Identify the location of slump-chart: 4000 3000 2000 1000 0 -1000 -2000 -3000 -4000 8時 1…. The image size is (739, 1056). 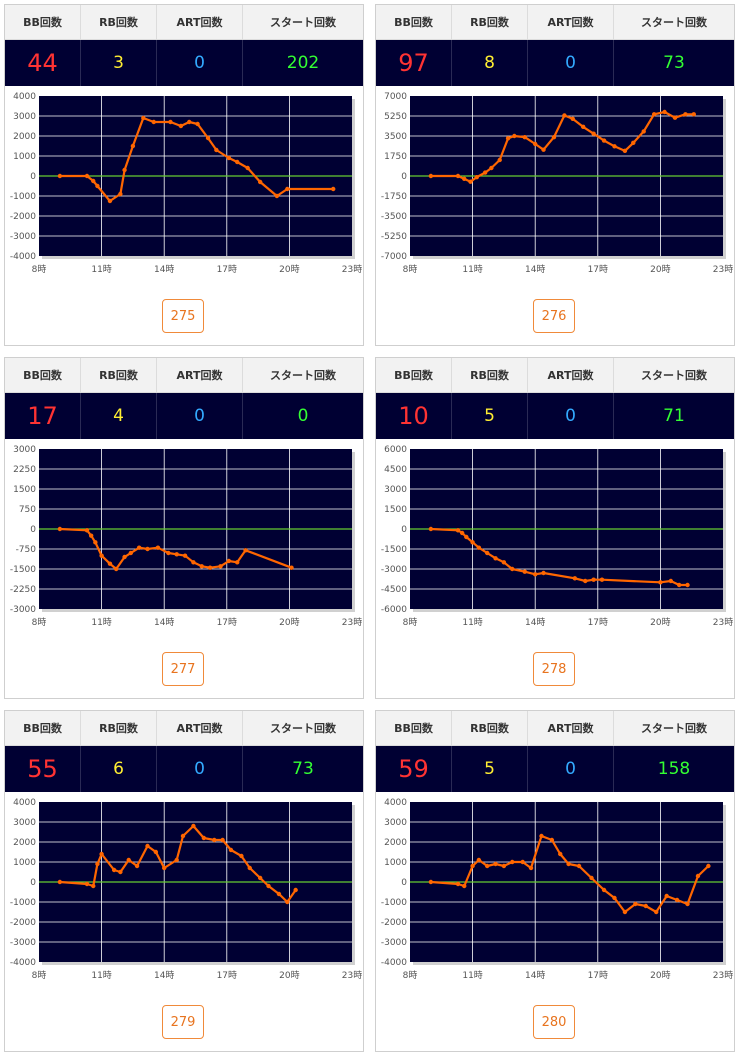
(557, 889).